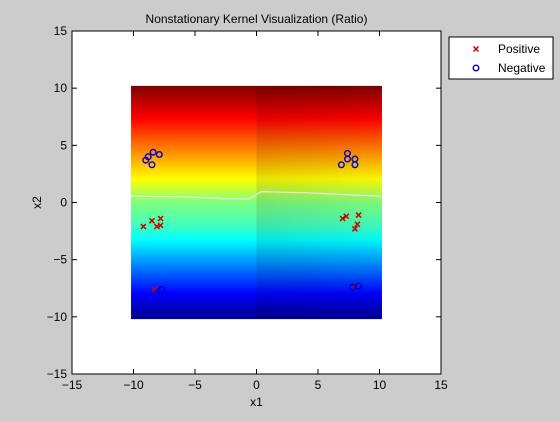 This screenshot has height=421, width=560. Describe the element at coordinates (72, 385) in the screenshot. I see `x-tick-label: −15` at that location.